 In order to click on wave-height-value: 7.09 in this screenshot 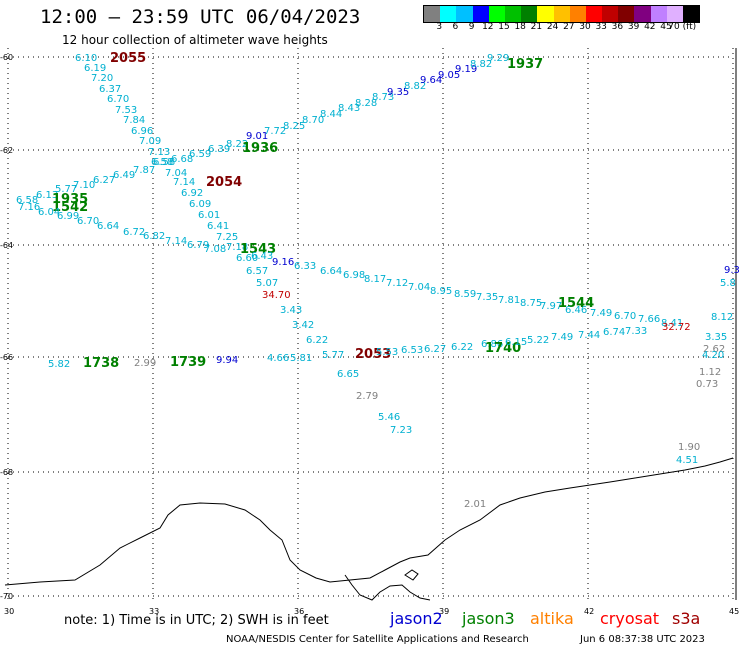, I will do `click(150, 141)`.